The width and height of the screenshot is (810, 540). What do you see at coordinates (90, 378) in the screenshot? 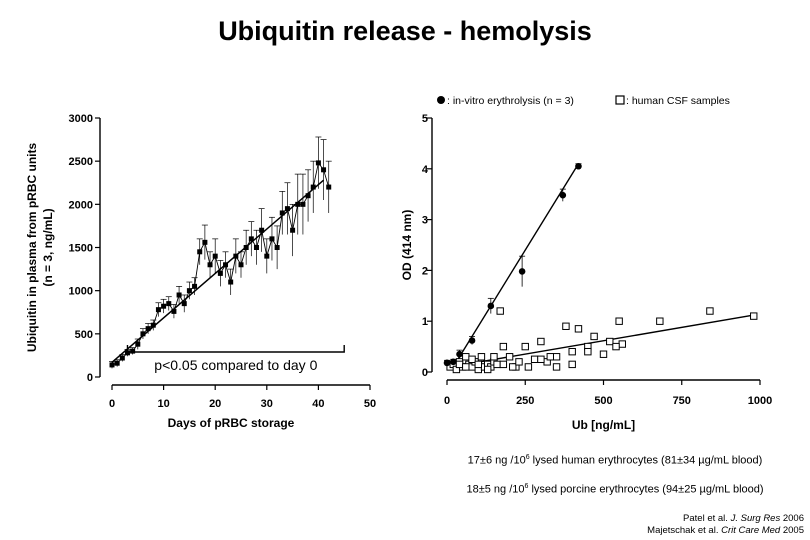
I see `y-tick-label: 0` at bounding box center [90, 378].